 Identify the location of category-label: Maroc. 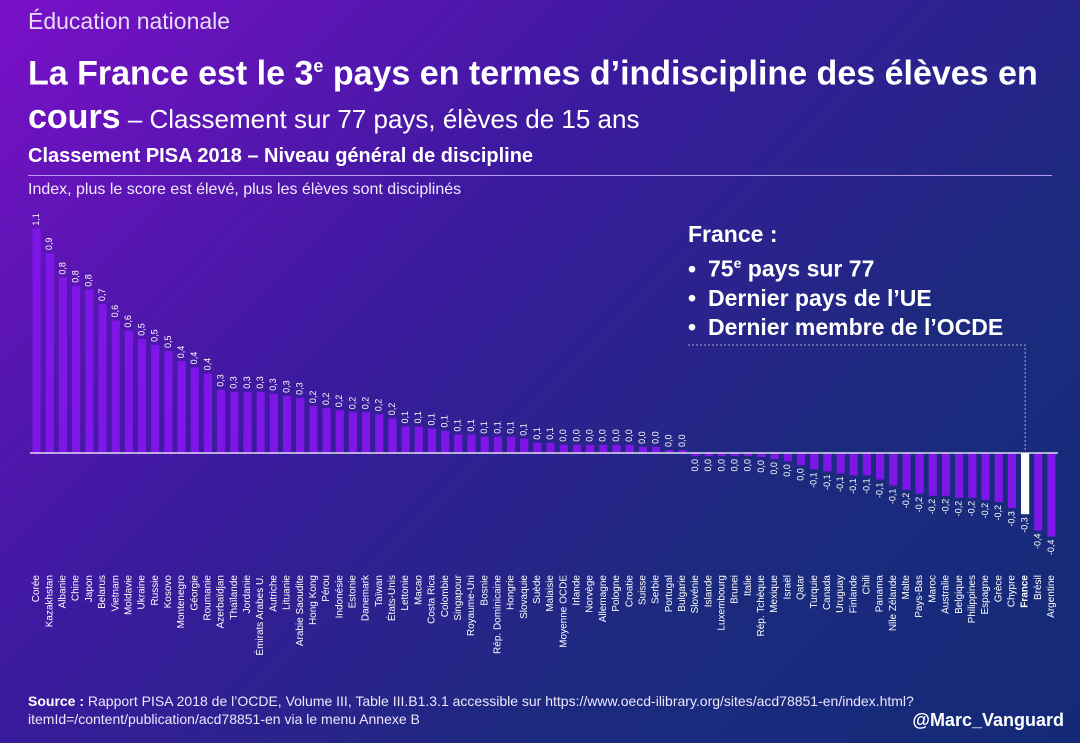
(932, 589).